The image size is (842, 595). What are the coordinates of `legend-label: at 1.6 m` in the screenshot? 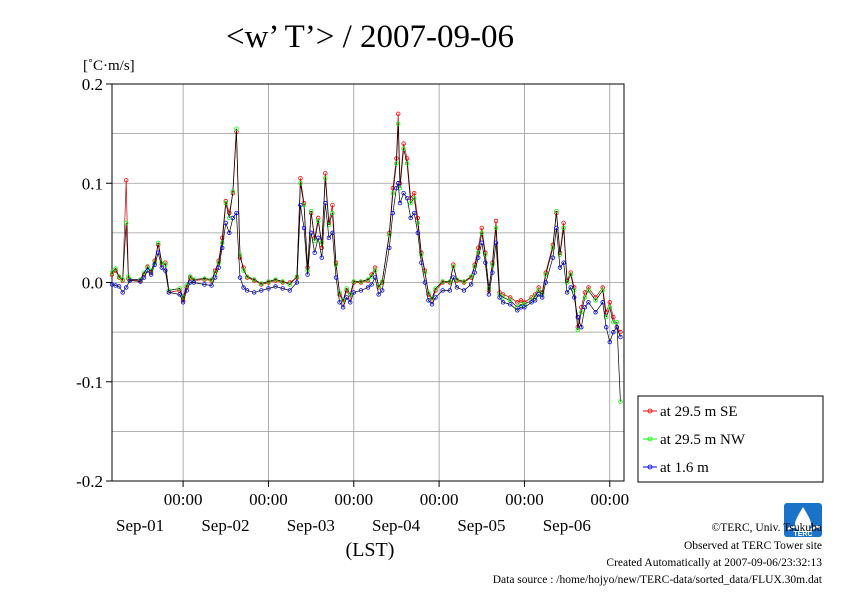 It's located at (684, 468).